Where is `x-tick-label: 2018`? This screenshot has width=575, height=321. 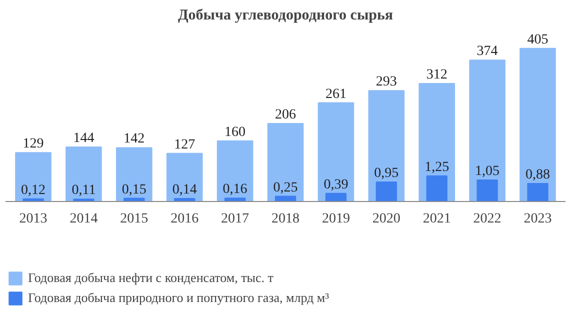
x-tick-label: 2018 is located at coordinates (286, 218).